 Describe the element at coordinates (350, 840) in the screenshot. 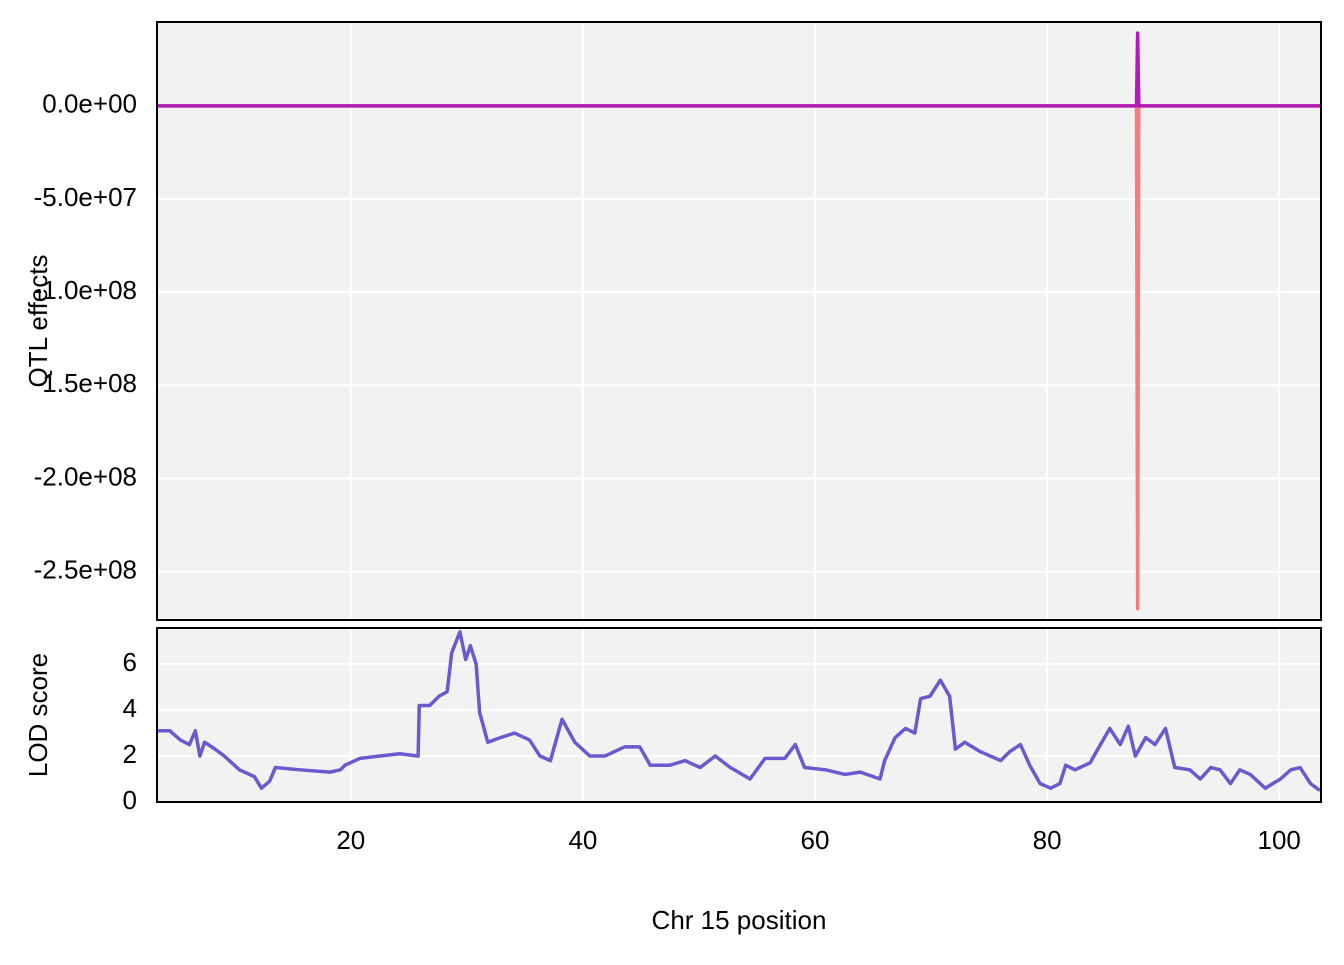

I see `x-tick-label: 20` at that location.